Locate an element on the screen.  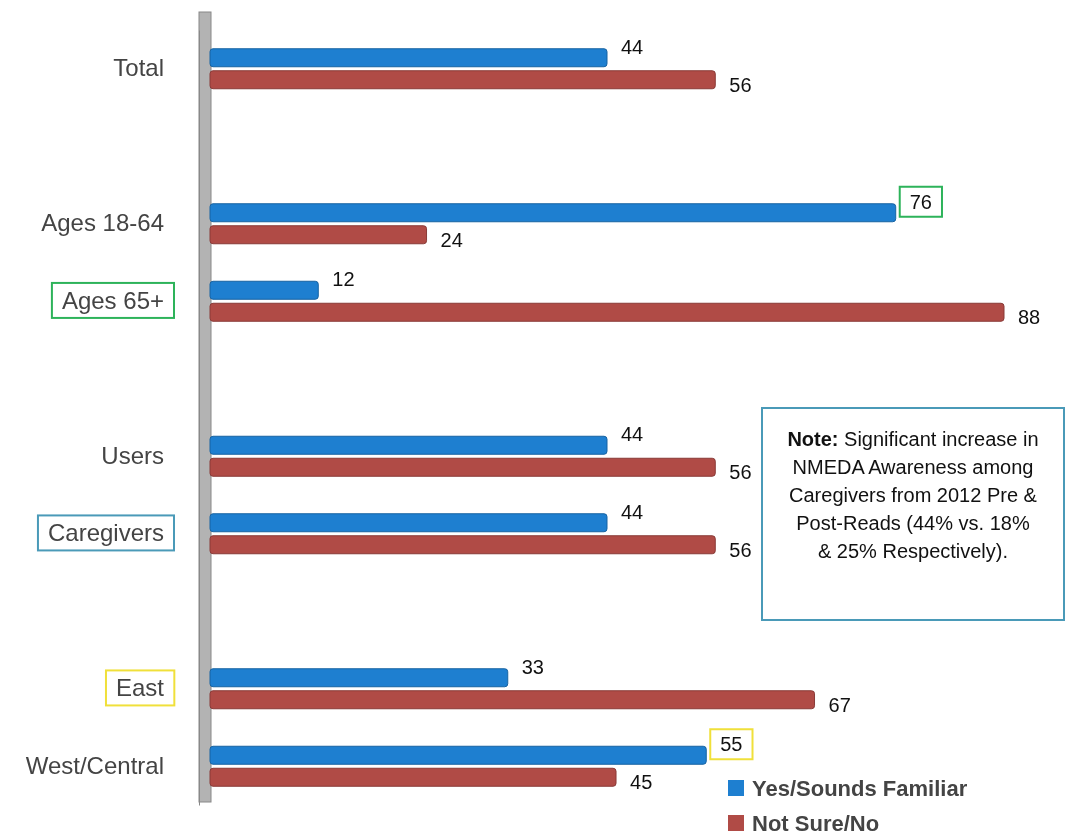
data-label: 12 is located at coordinates (343, 279).